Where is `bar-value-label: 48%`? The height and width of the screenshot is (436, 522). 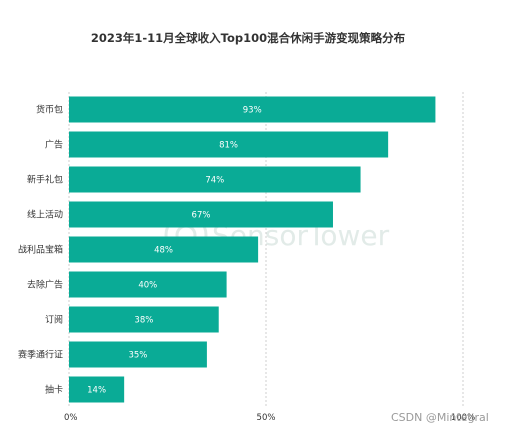 bar-value-label: 48% is located at coordinates (163, 251).